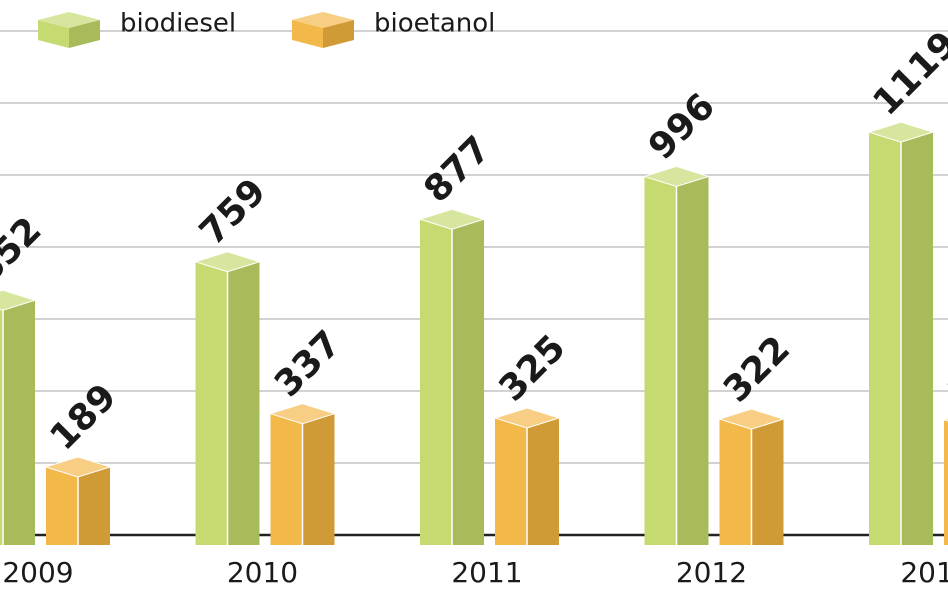 The height and width of the screenshot is (593, 948). I want to click on x-tick-label: 2009, so click(37, 572).